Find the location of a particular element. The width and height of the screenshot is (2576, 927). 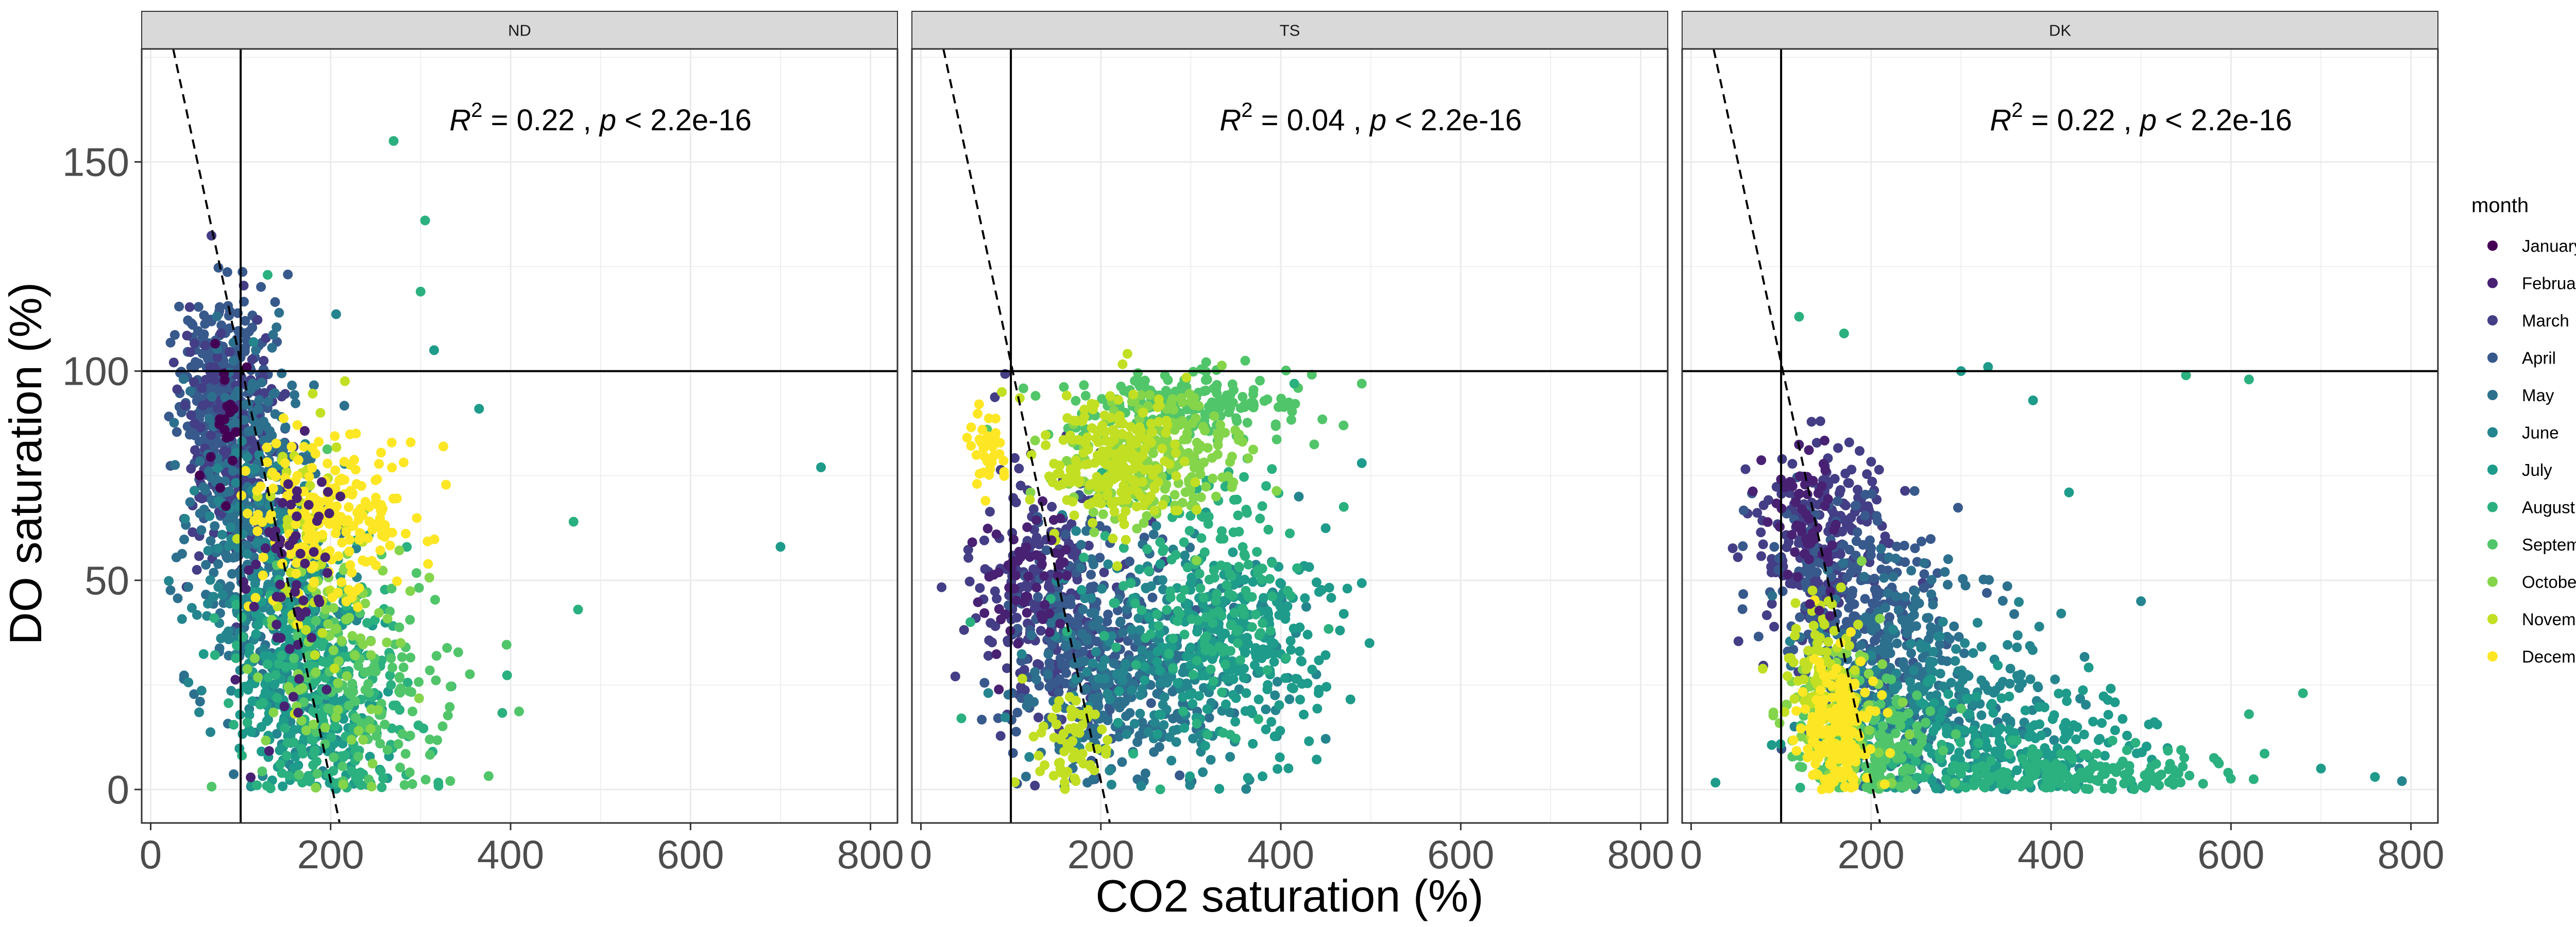

point-december is located at coordinates (349, 551).